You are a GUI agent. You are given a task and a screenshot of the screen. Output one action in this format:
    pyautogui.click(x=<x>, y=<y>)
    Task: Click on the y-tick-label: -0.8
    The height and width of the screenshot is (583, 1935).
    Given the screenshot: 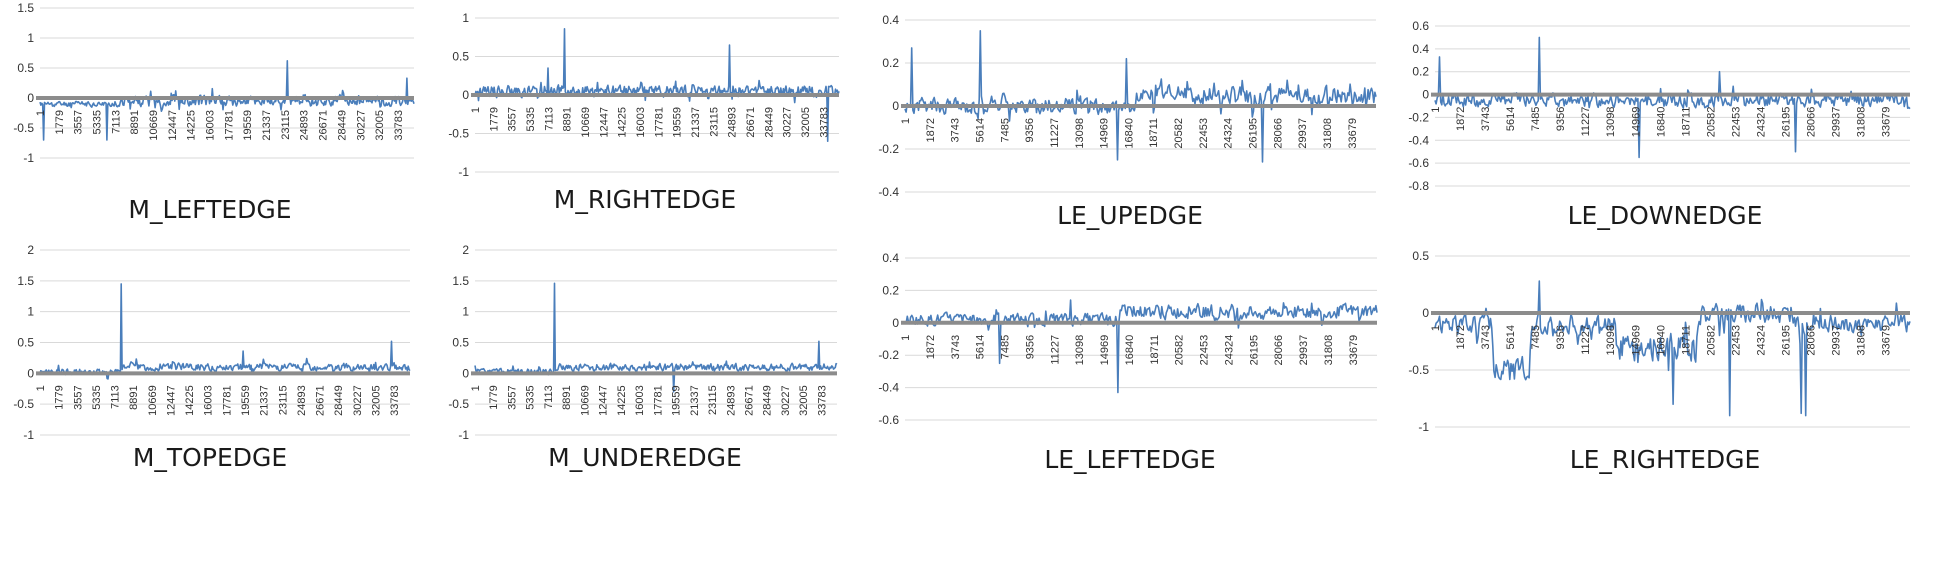 What is the action you would take?
    pyautogui.click(x=1418, y=186)
    